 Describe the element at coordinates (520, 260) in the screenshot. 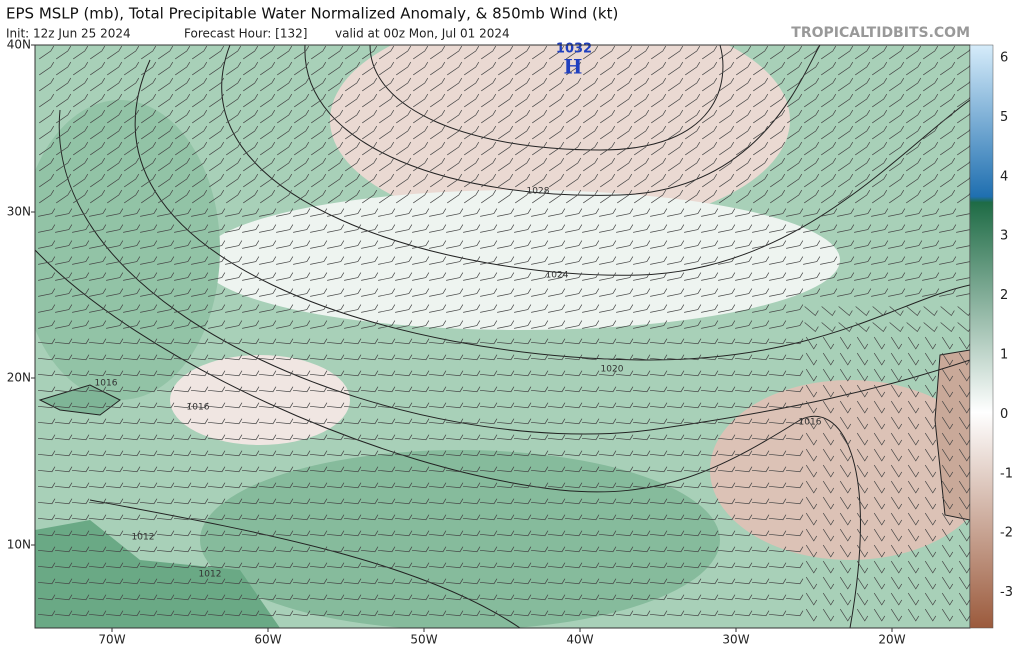

I see `anomaly-neutral` at that location.